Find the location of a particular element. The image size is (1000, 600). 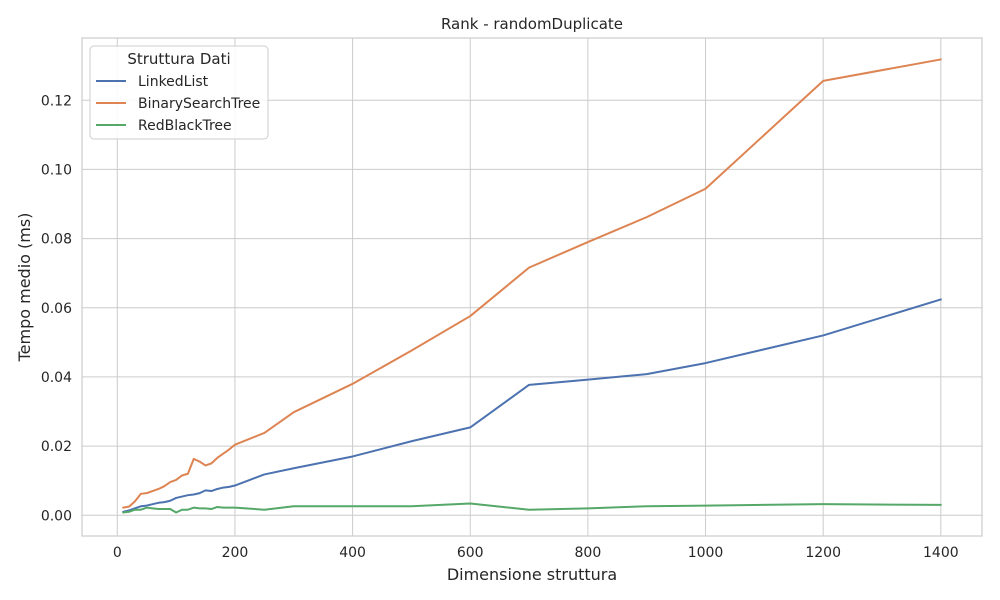

y-tick-label: 0.02 is located at coordinates (56, 447).